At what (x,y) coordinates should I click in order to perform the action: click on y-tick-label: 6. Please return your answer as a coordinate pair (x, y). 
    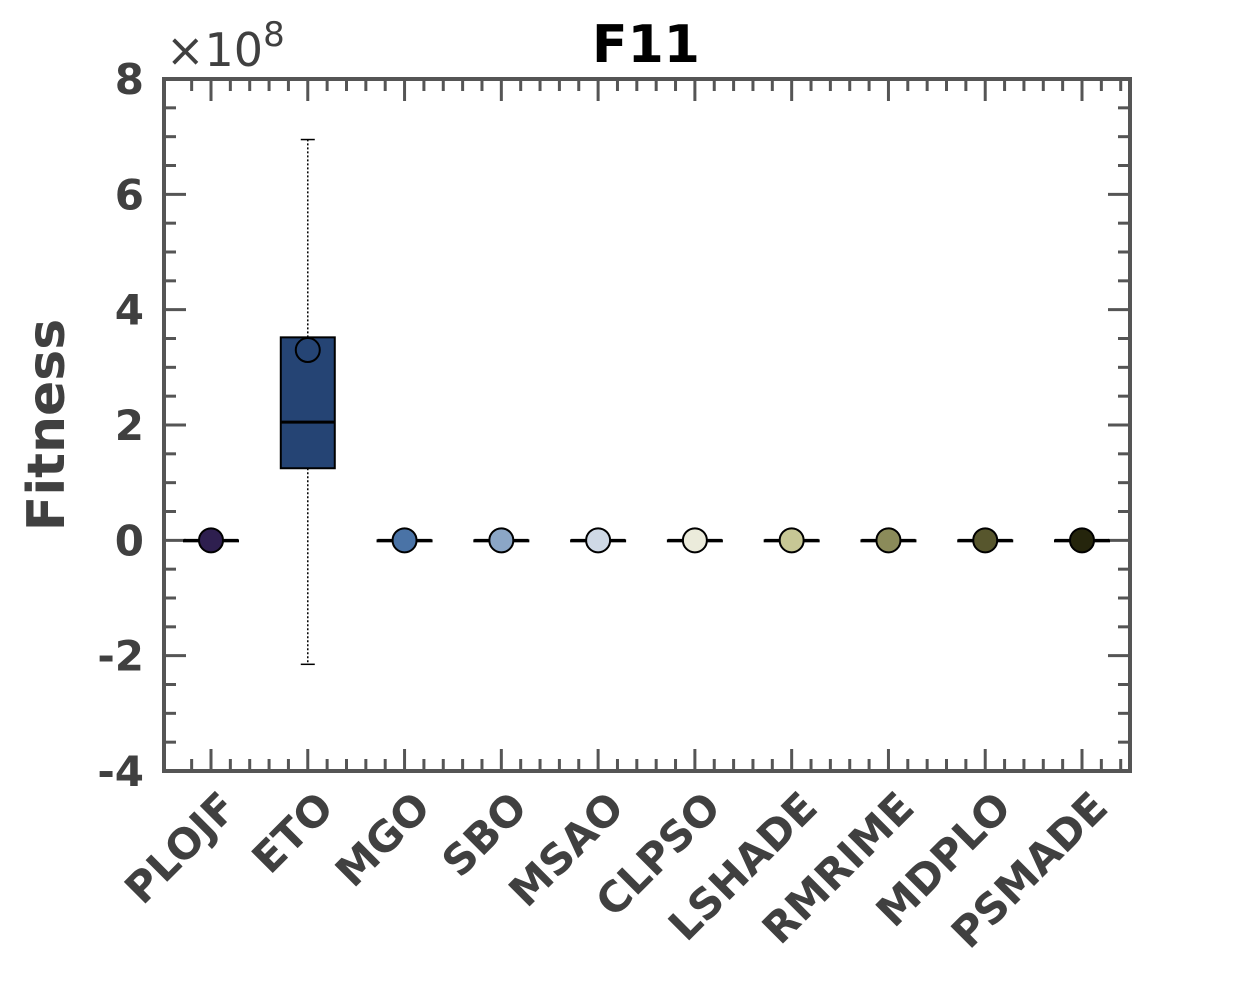
    Looking at the image, I should click on (129, 194).